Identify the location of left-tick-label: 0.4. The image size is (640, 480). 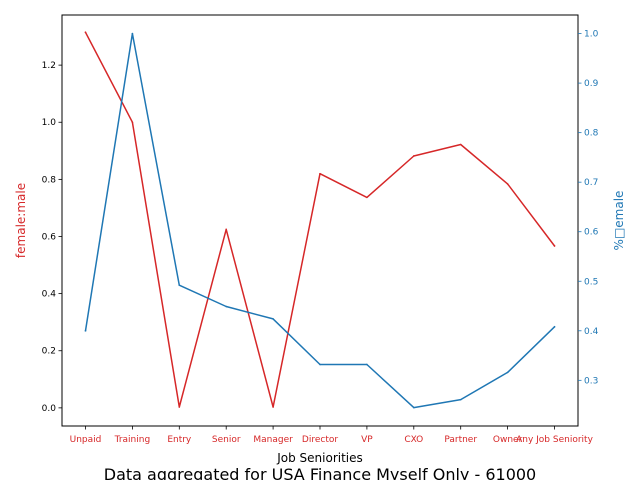
(49, 295).